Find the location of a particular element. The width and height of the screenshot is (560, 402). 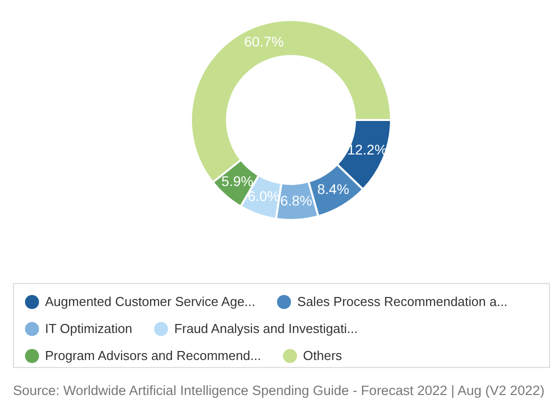

data-label: 8.4% is located at coordinates (333, 189).